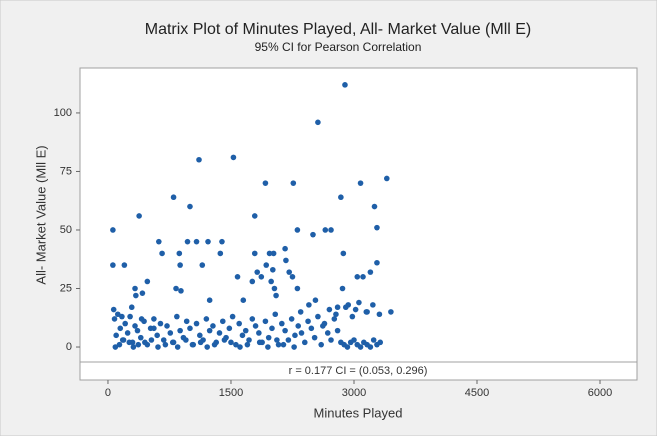  Describe the element at coordinates (358, 371) in the screenshot. I see `annotation: r = 0.177 CI = (0.053, 0.296)` at that location.